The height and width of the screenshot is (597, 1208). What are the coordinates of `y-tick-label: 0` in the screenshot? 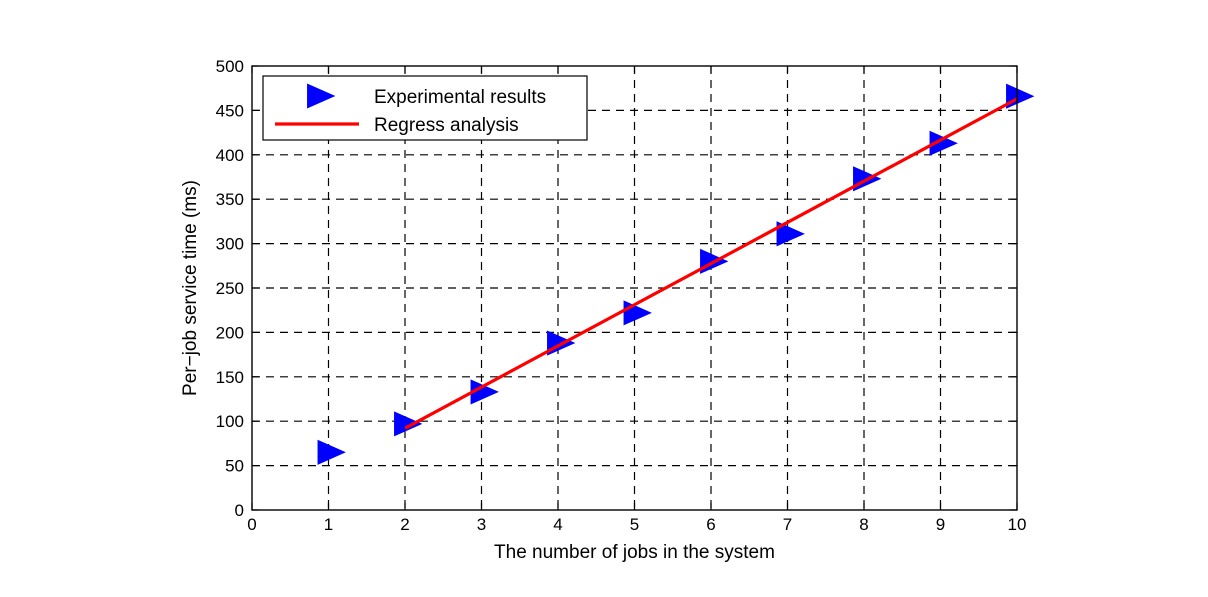 It's located at (239, 510).